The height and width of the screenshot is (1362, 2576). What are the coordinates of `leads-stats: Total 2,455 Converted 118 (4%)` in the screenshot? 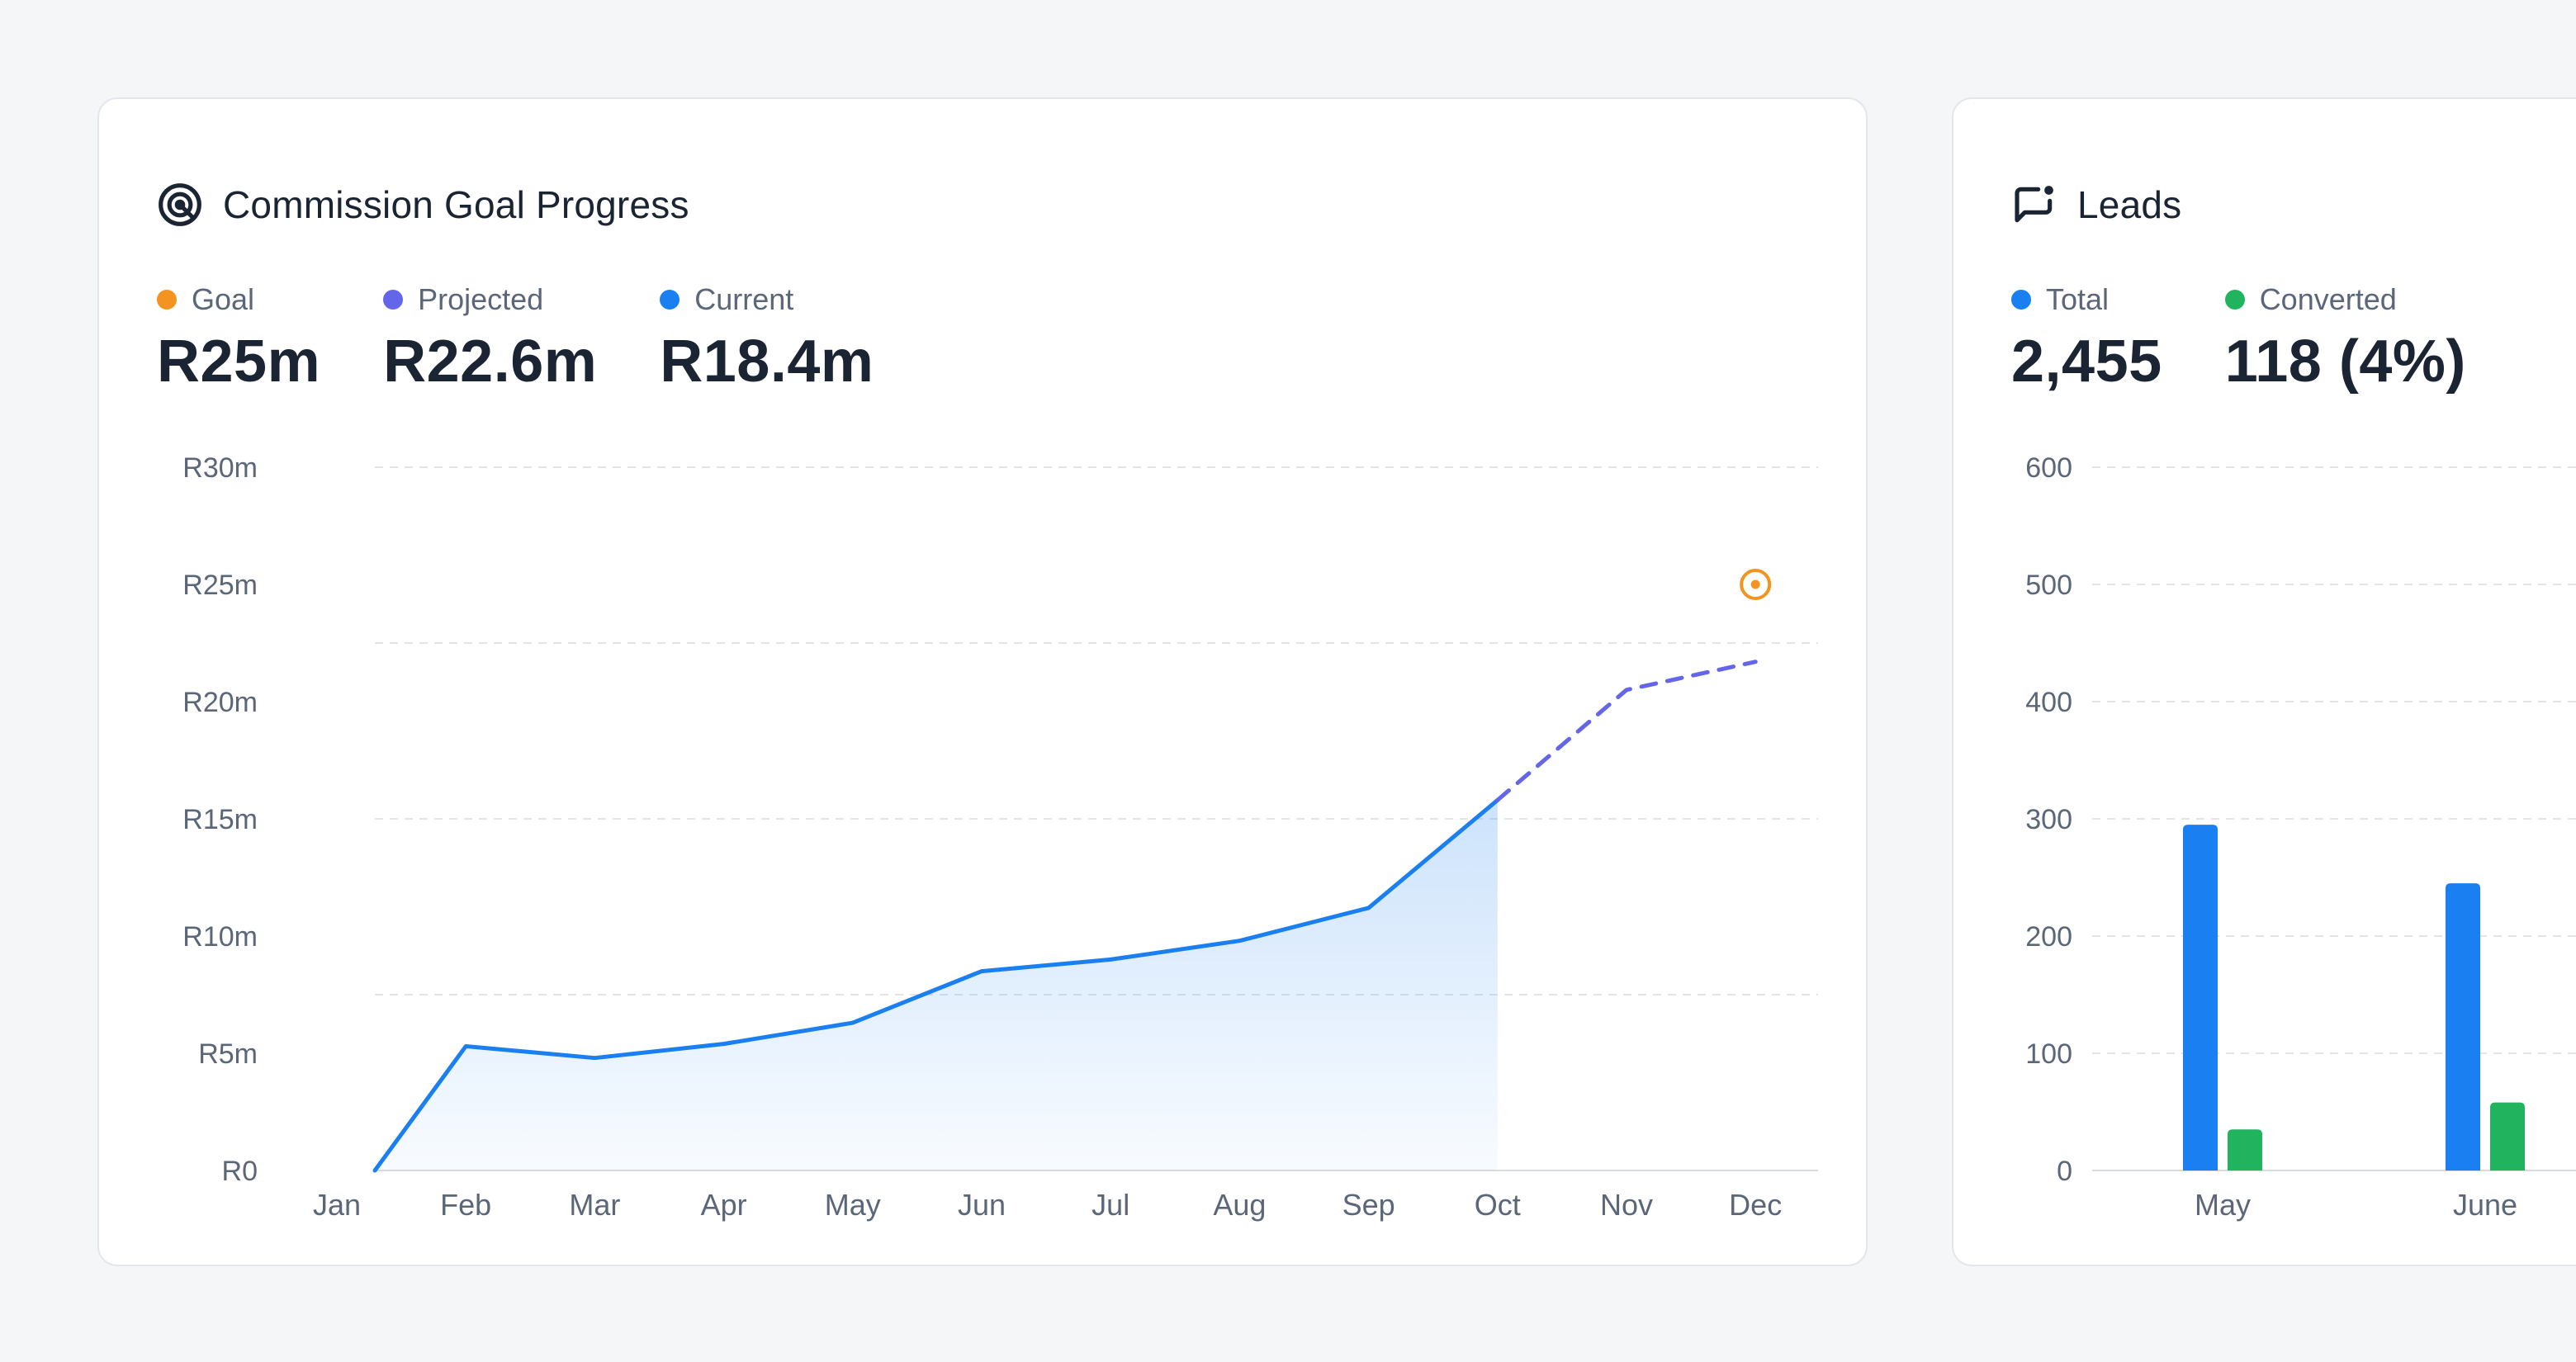 It's located at (2270, 337).